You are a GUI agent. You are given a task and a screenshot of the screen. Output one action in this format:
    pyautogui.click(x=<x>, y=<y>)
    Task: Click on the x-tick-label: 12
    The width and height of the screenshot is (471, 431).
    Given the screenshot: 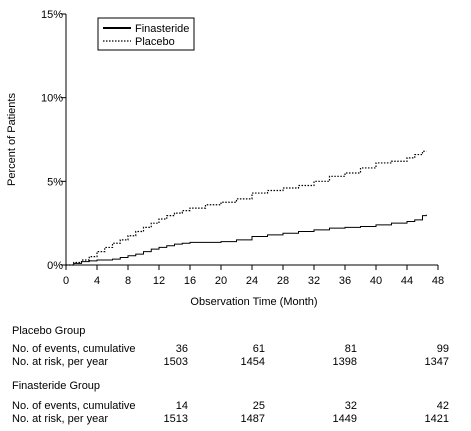 What is the action you would take?
    pyautogui.click(x=159, y=281)
    